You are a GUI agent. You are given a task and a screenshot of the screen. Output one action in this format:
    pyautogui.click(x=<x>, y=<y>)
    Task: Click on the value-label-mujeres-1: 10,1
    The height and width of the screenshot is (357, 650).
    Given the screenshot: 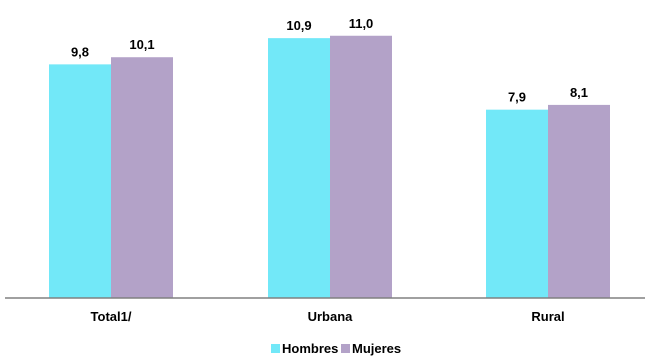 What is the action you would take?
    pyautogui.click(x=141, y=44)
    